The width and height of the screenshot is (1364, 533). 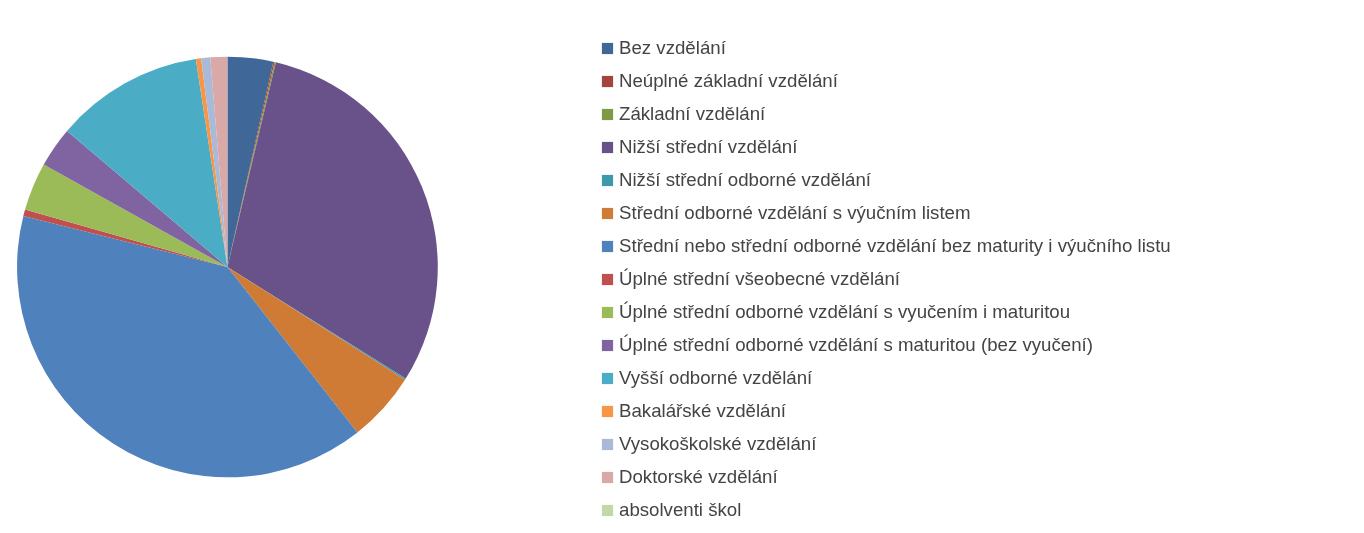 I want to click on legend-label: Střední odborné vzdělání s výučním listem, so click(x=795, y=213).